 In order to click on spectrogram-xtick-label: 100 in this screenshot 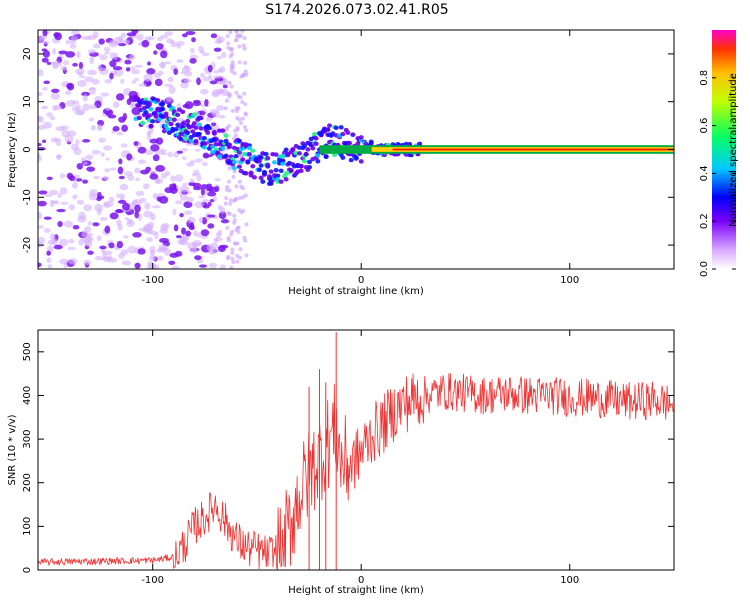, I will do `click(569, 280)`.